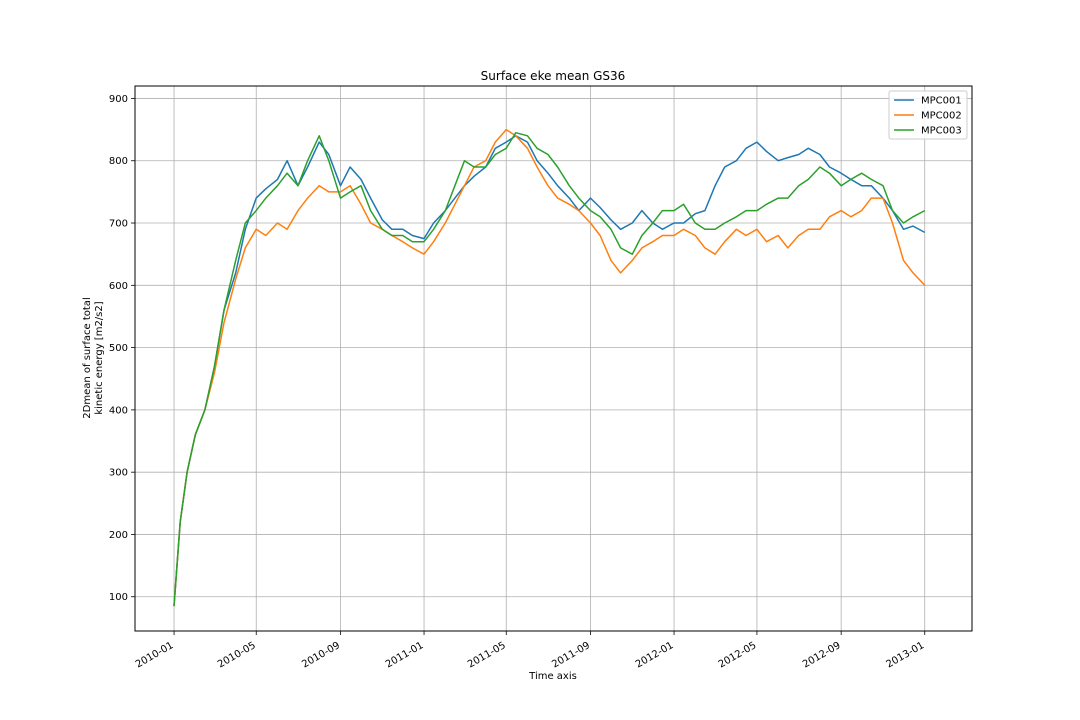 Image resolution: width=1080 pixels, height=720 pixels. I want to click on legend-box, so click(928, 115).